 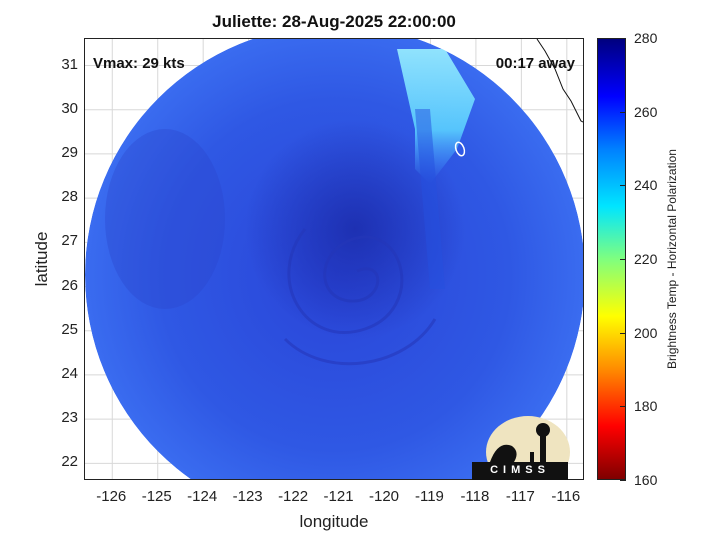 What do you see at coordinates (475, 496) in the screenshot?
I see `x-tick-label: -118` at bounding box center [475, 496].